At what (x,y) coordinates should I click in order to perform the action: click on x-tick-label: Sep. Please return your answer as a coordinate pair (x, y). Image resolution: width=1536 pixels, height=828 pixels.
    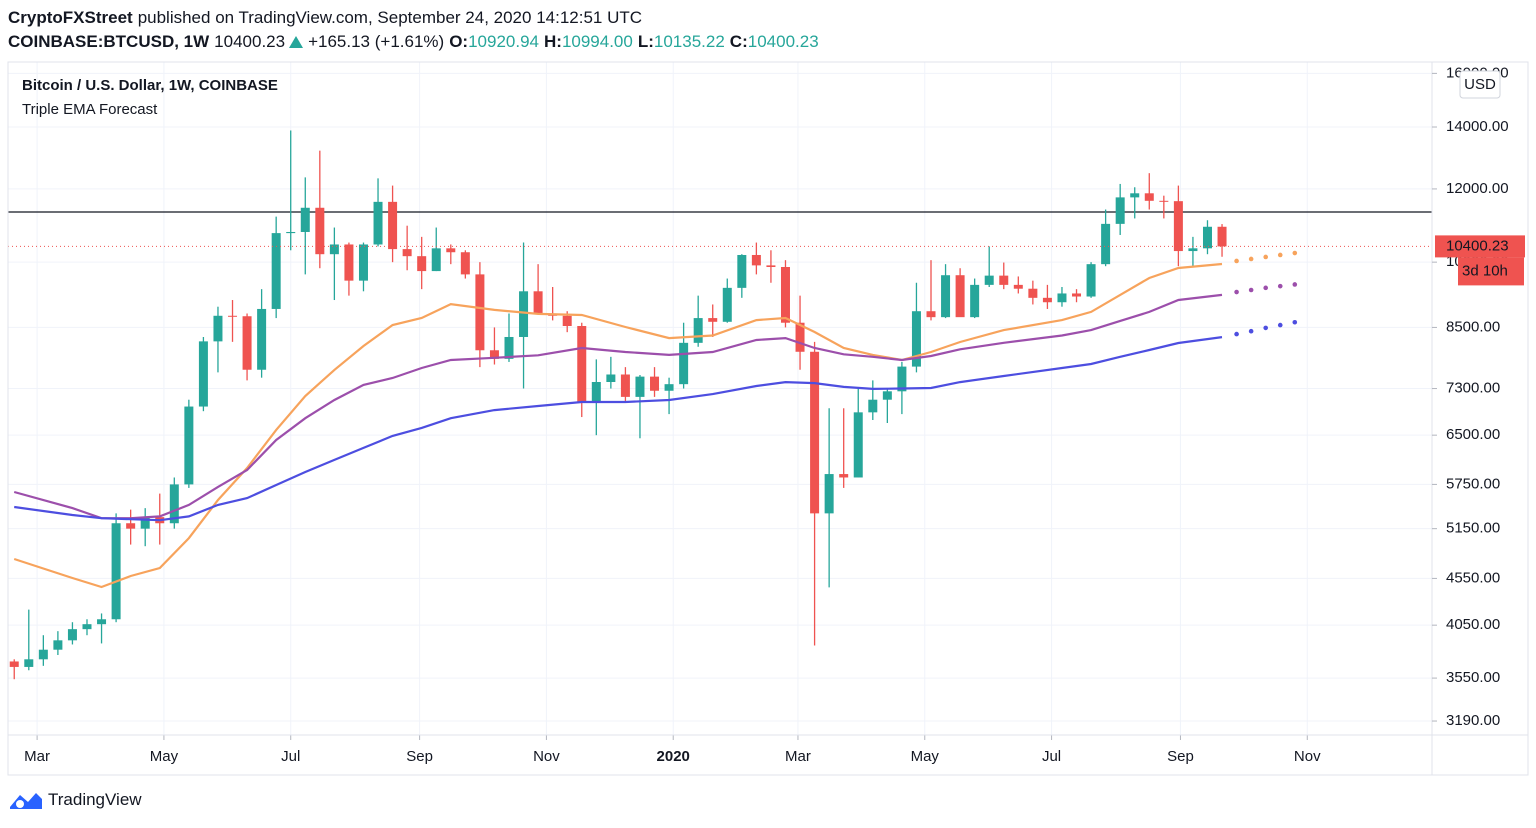
    Looking at the image, I should click on (419, 756).